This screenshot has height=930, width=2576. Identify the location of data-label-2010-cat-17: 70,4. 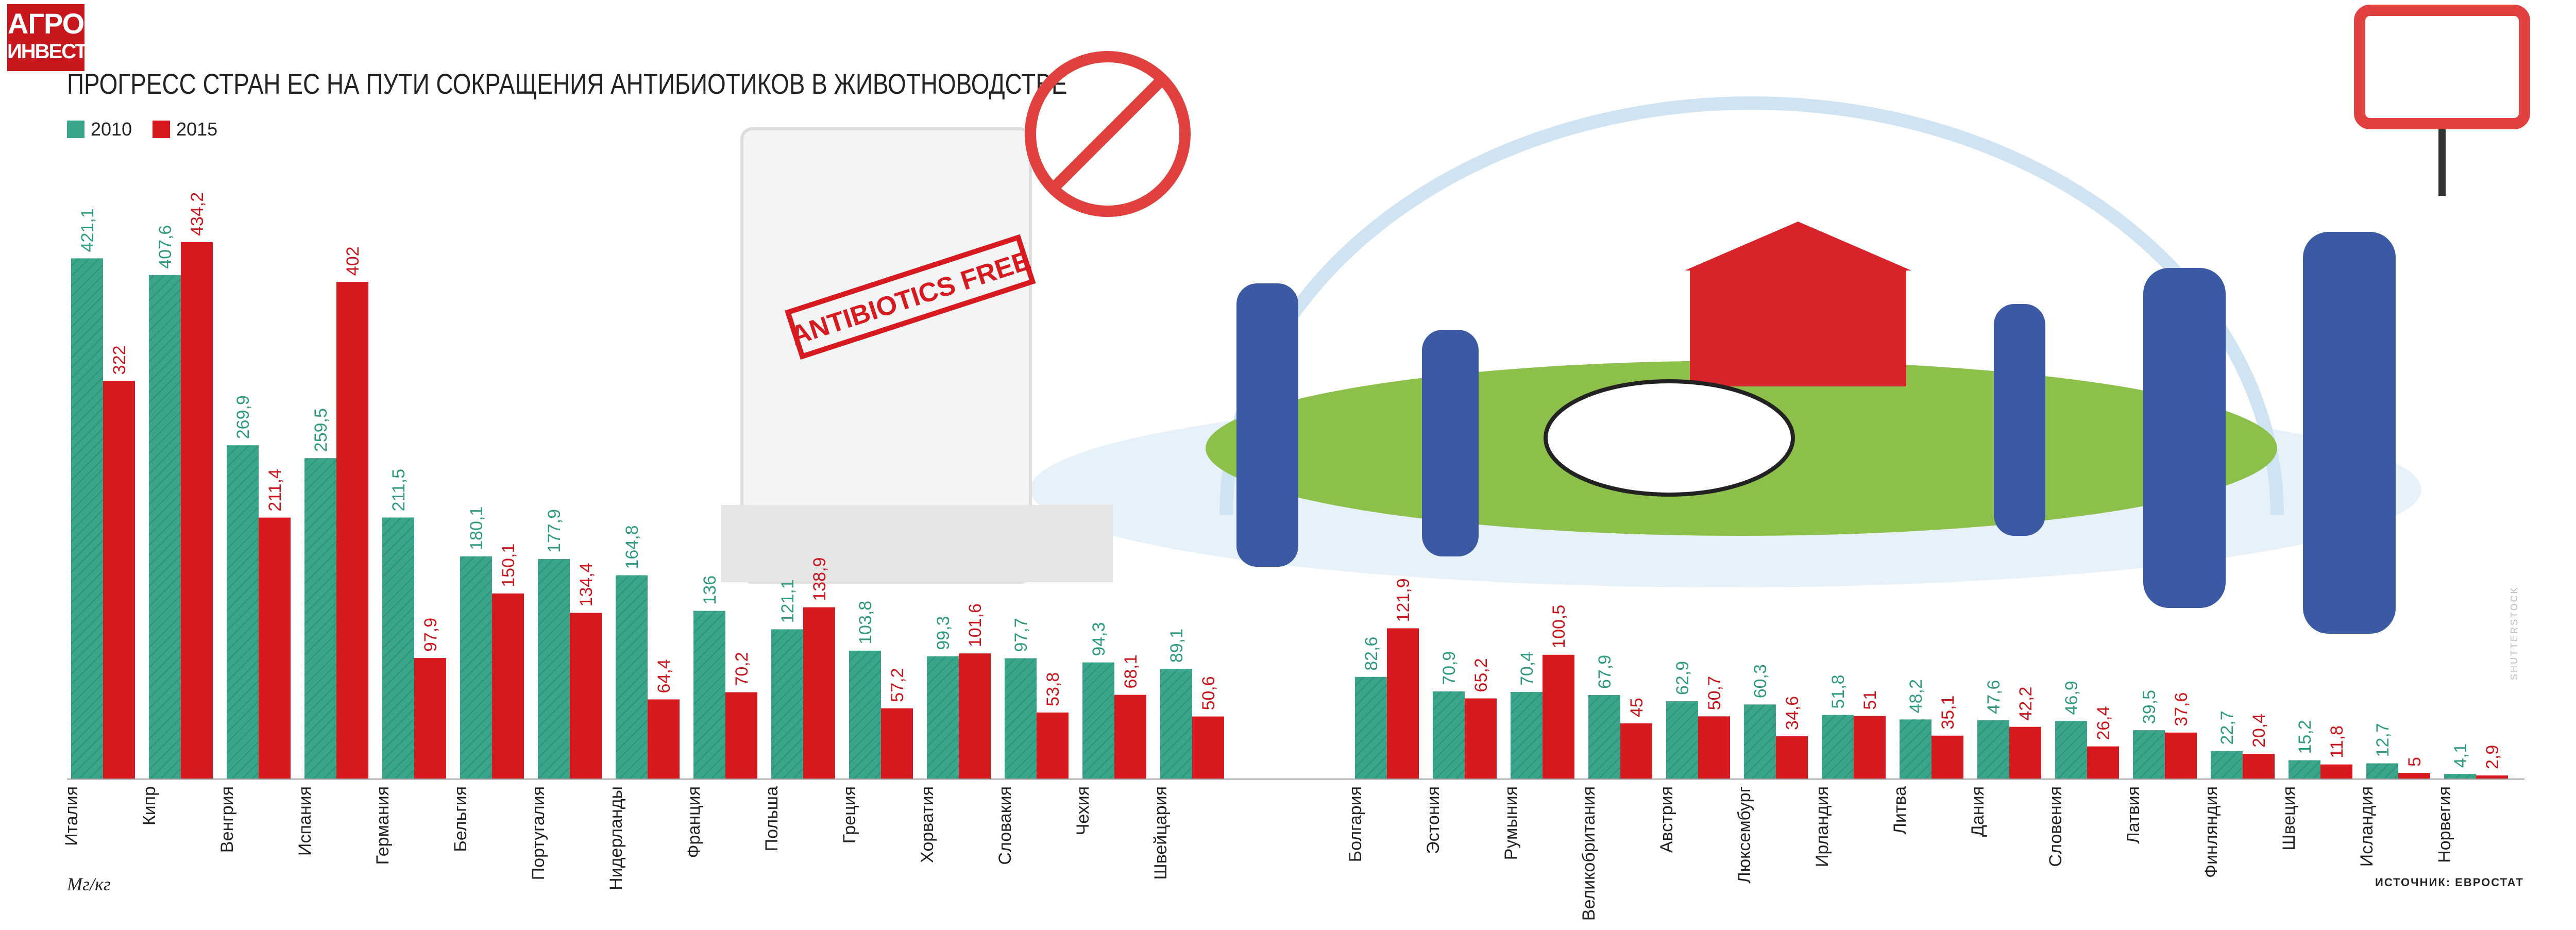
(1527, 669).